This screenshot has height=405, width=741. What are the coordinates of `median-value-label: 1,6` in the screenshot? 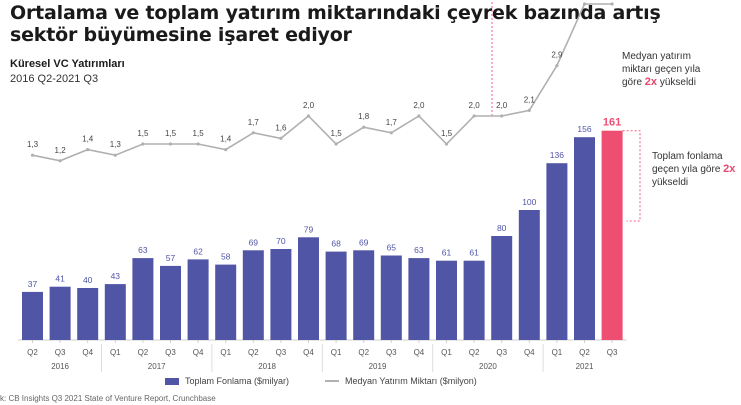 It's located at (281, 127).